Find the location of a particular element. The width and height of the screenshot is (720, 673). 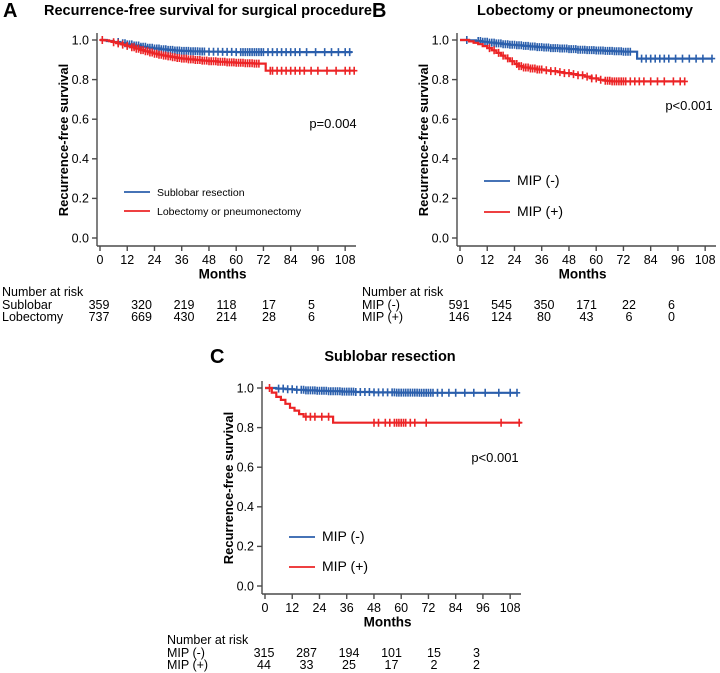

risk-count: 219 is located at coordinates (184, 305).